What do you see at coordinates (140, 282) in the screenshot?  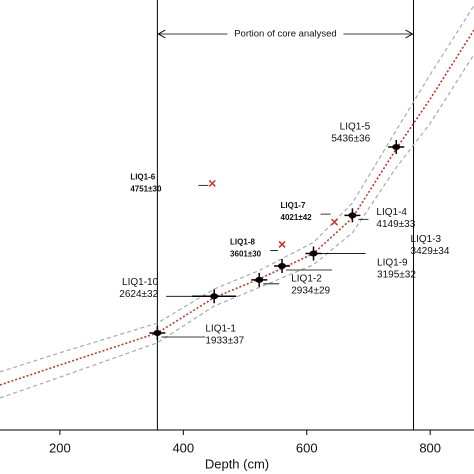 I see `sample-label: LIQ1-10` at bounding box center [140, 282].